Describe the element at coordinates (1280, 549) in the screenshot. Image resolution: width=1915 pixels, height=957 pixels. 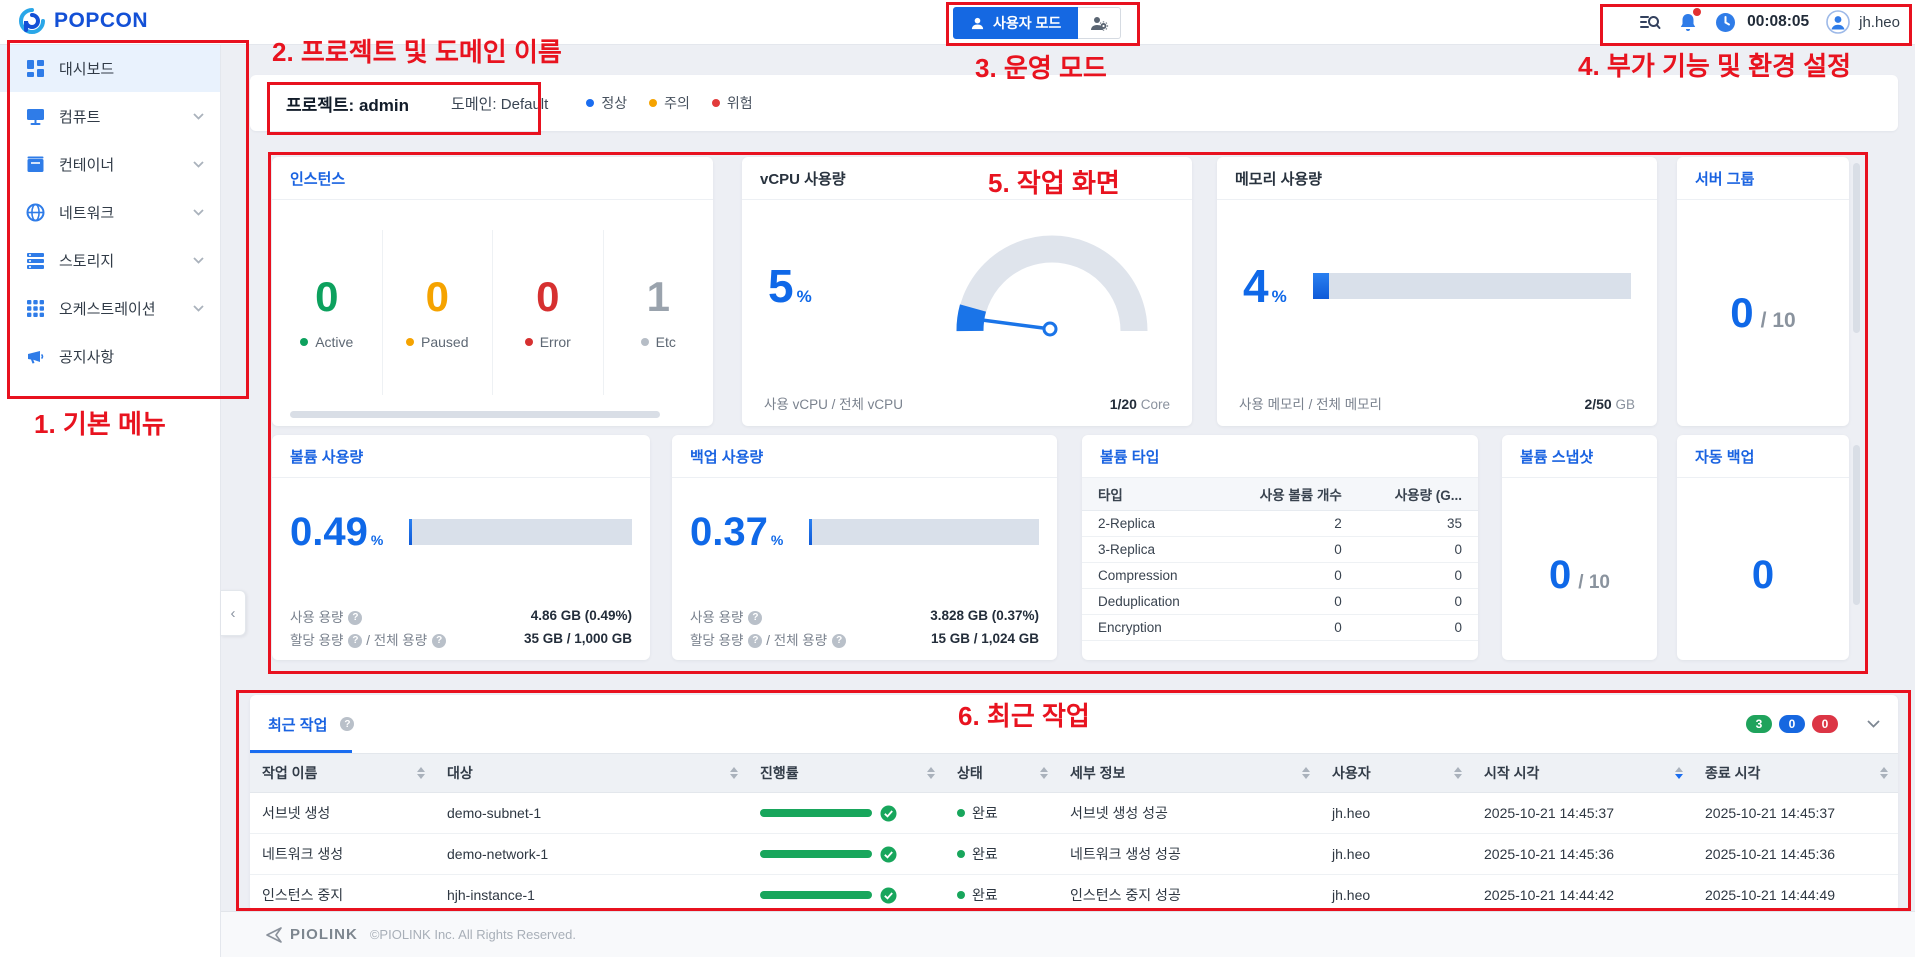
I see `table-row: 3-Replica 0 0` at that location.